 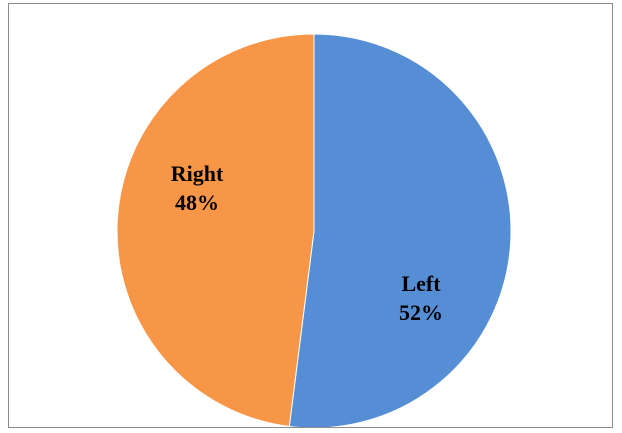 I want to click on slice-label-left-percent: 52%, so click(x=421, y=312).